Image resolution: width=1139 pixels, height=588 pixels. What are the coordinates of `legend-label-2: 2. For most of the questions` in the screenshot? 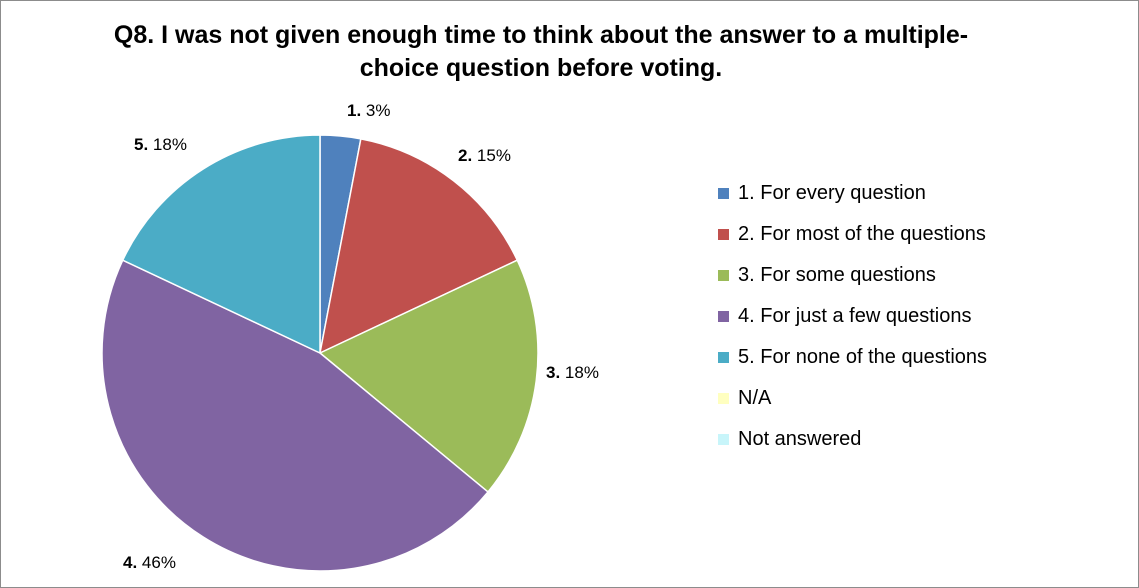 It's located at (862, 234).